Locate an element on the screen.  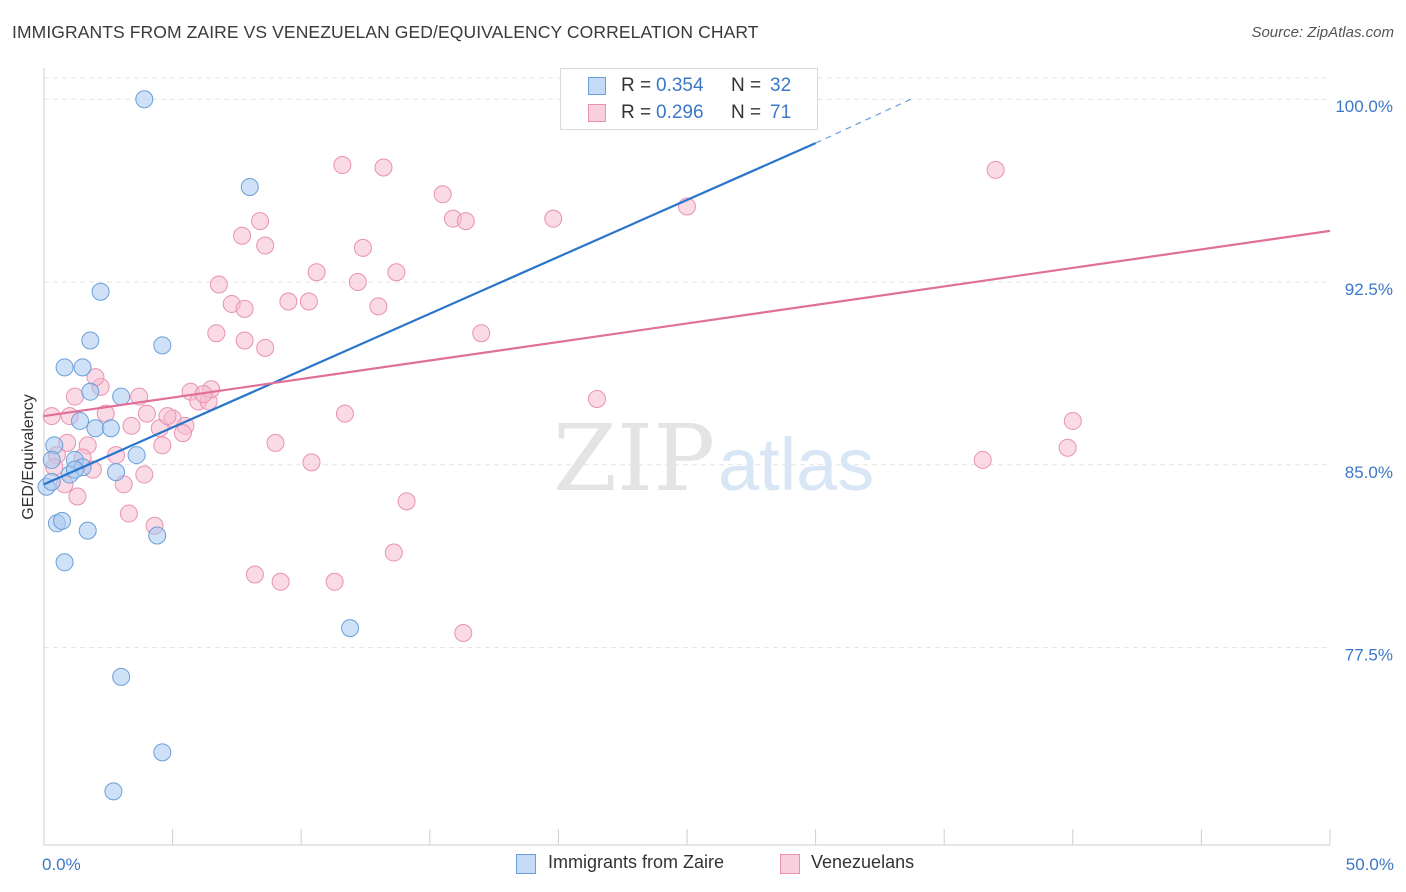
zaire-trend-extension is located at coordinates (863, 121).